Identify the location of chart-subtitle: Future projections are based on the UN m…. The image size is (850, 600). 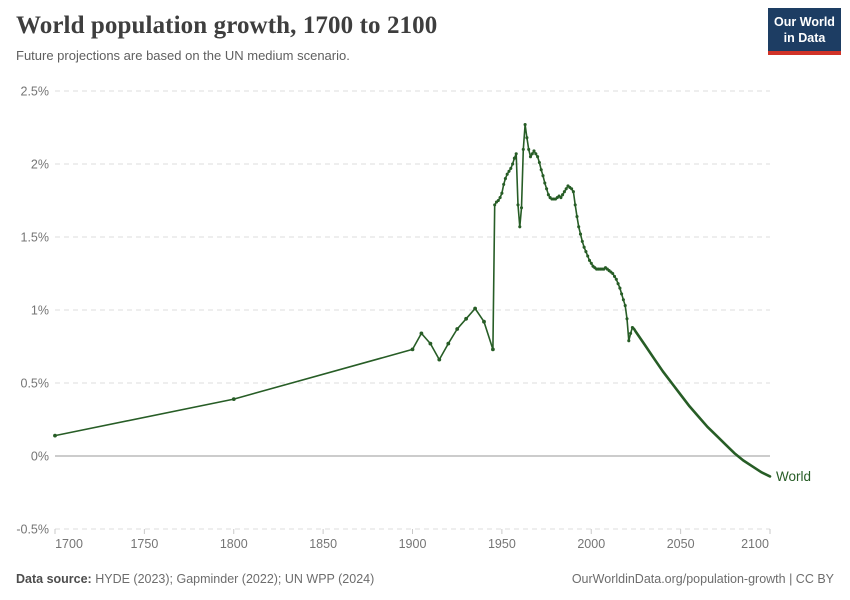
(183, 55).